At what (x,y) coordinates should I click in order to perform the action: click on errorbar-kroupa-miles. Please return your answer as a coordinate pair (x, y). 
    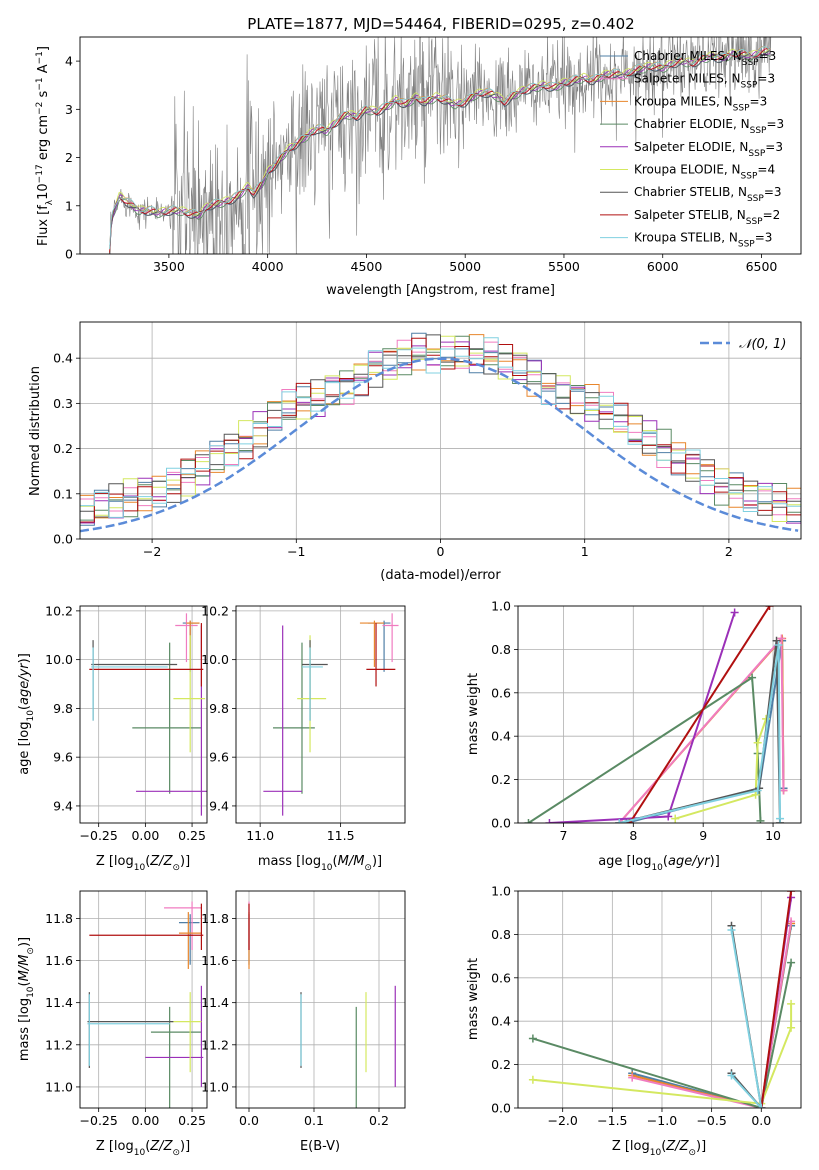
    Looking at the image, I should click on (372, 643).